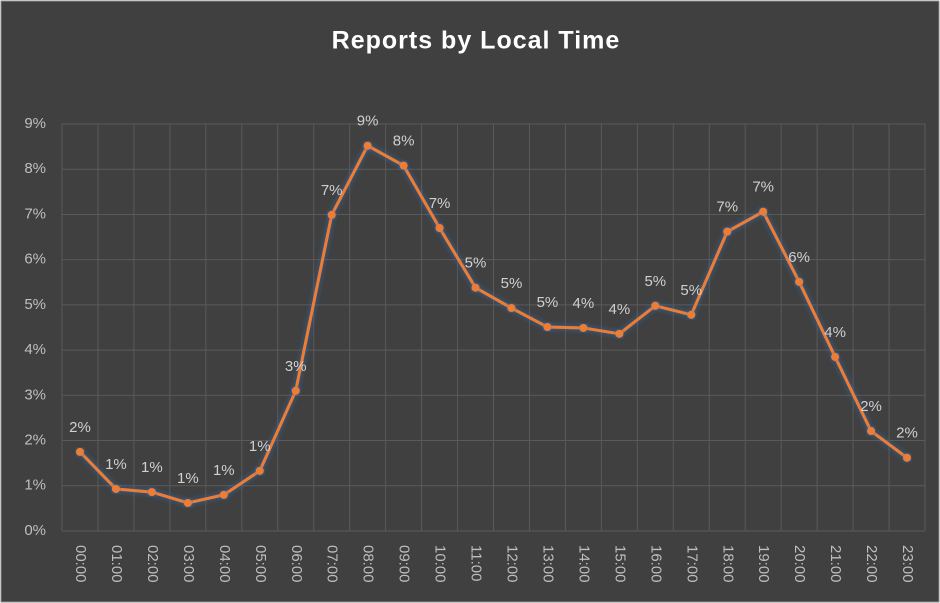 Image resolution: width=940 pixels, height=603 pixels. I want to click on x-tick-label: 19:00, so click(763, 564).